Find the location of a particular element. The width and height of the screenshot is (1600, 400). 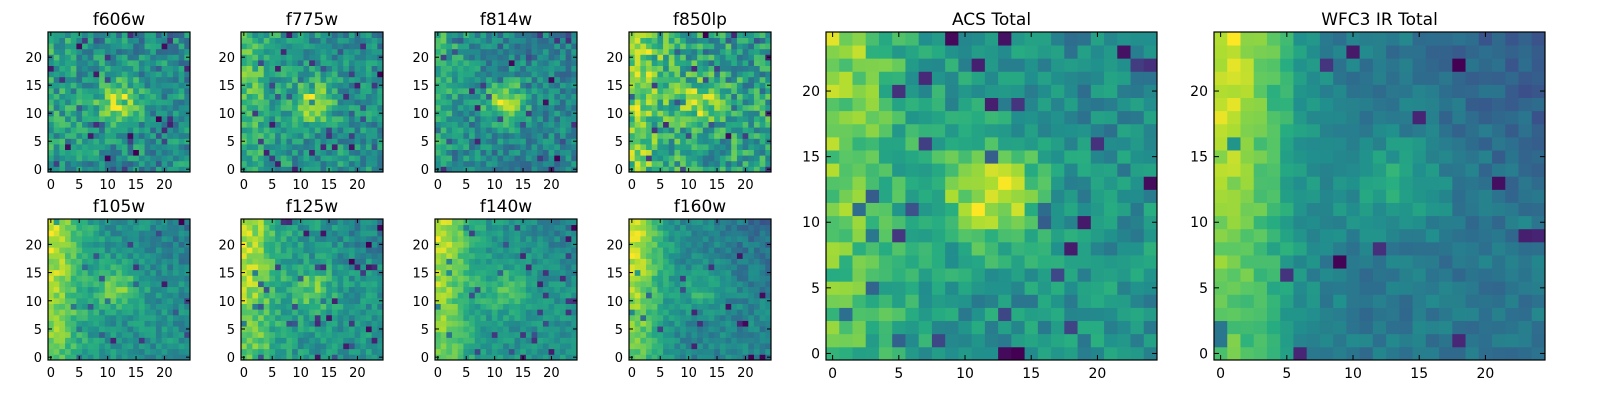

y-tick-label: 15 is located at coordinates (420, 86).